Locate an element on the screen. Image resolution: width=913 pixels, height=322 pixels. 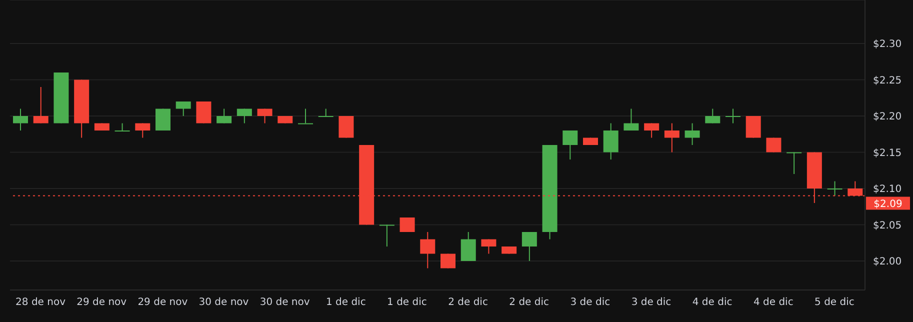
y-tick-label: $2.00 is located at coordinates (887, 262).